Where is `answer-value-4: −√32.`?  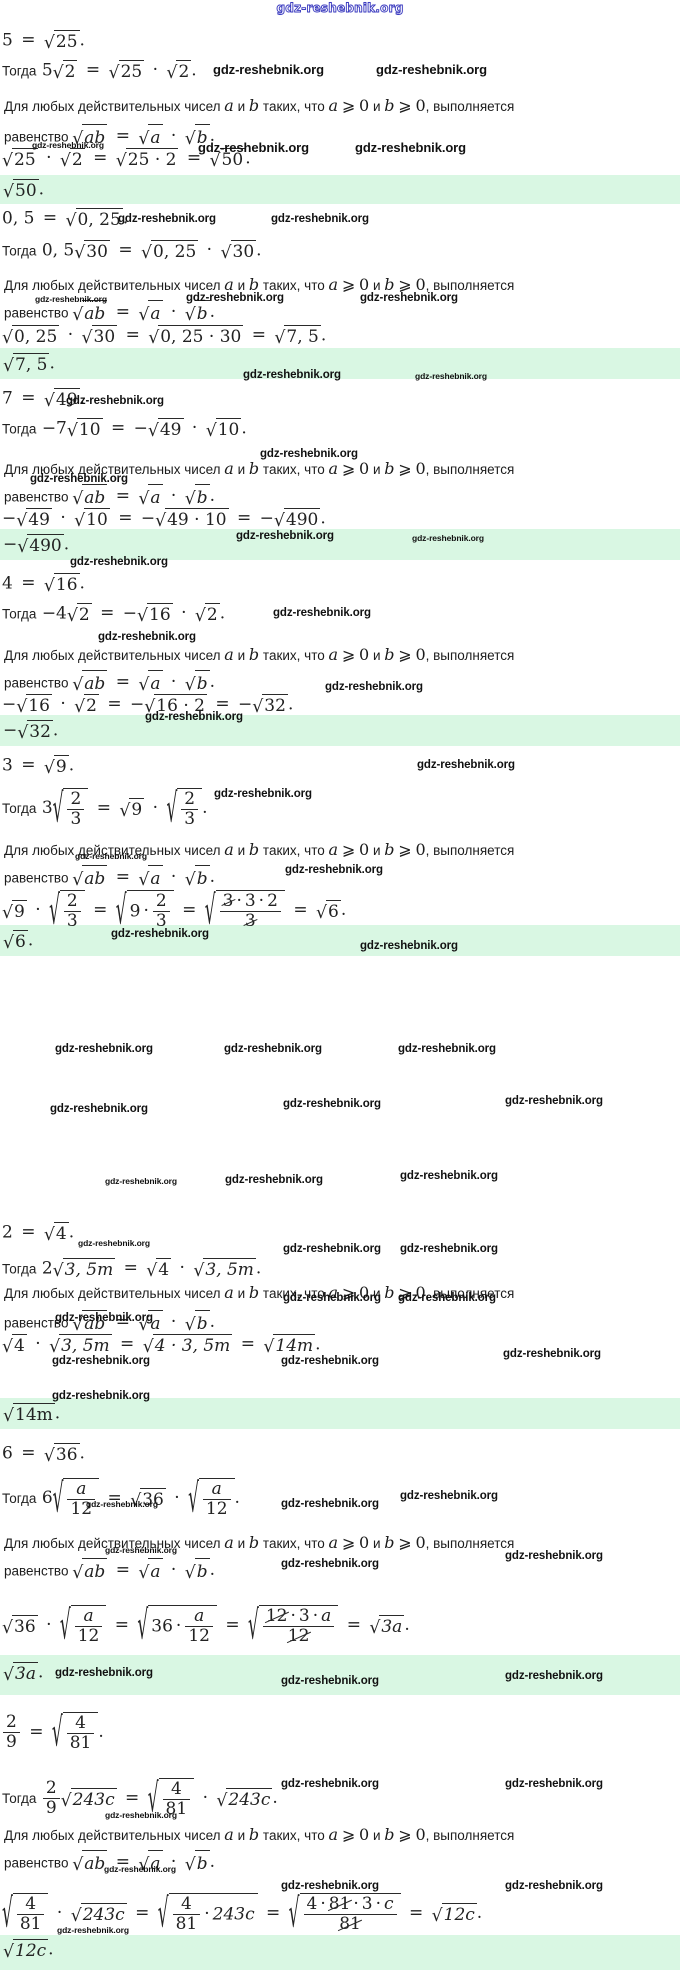
answer-value-4: −√32. is located at coordinates (31, 732).